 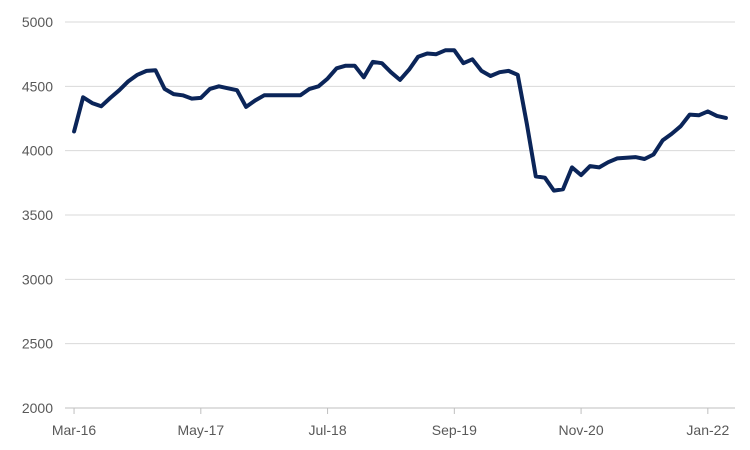 What do you see at coordinates (37, 279) in the screenshot?
I see `y-tick-label: 3000` at bounding box center [37, 279].